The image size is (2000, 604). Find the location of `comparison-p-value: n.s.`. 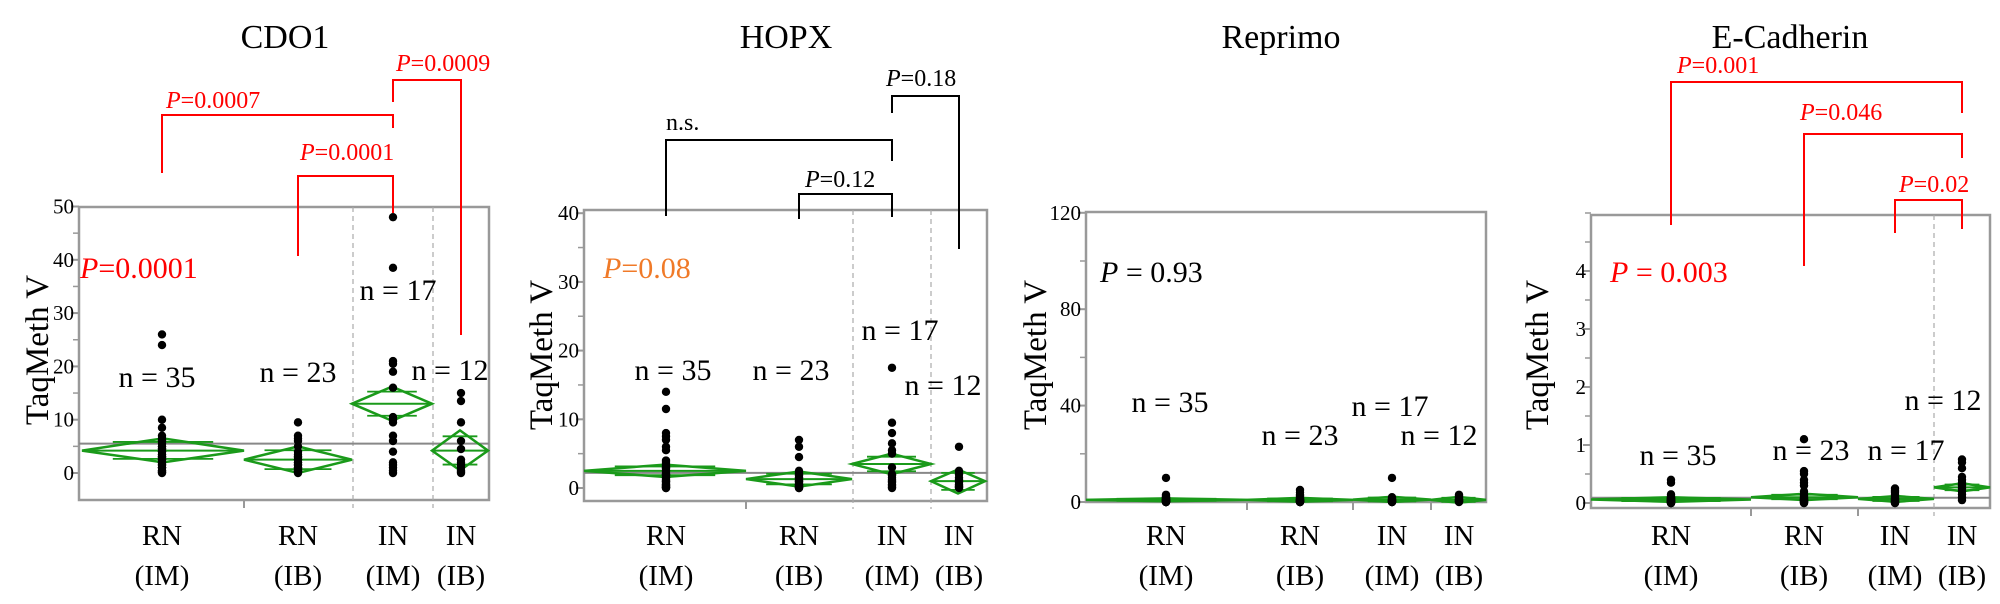

comparison-p-value: n.s. is located at coordinates (682, 123).